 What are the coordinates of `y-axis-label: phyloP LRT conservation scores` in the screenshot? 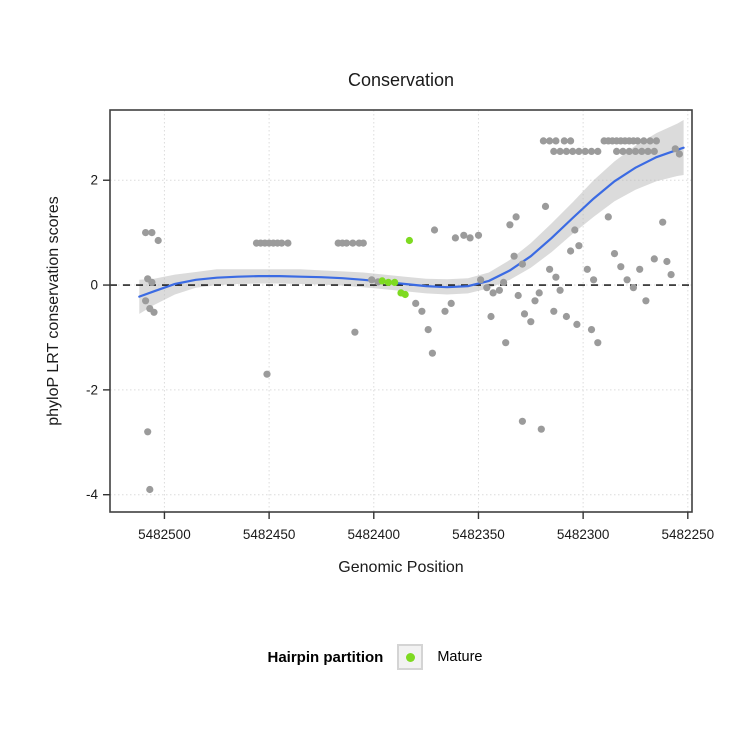 It's located at (53, 310).